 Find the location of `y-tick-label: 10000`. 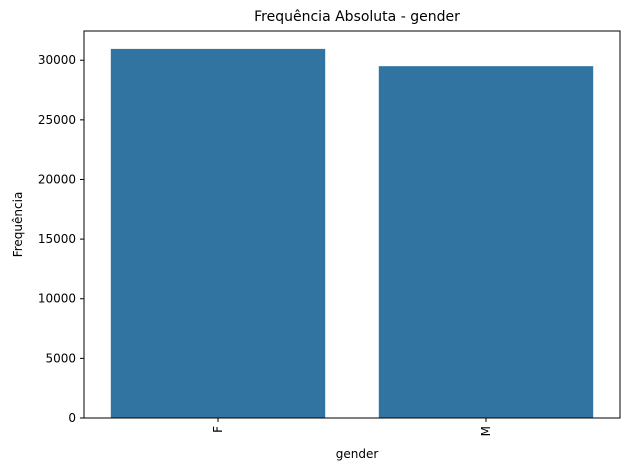

y-tick-label: 10000 is located at coordinates (57, 299).